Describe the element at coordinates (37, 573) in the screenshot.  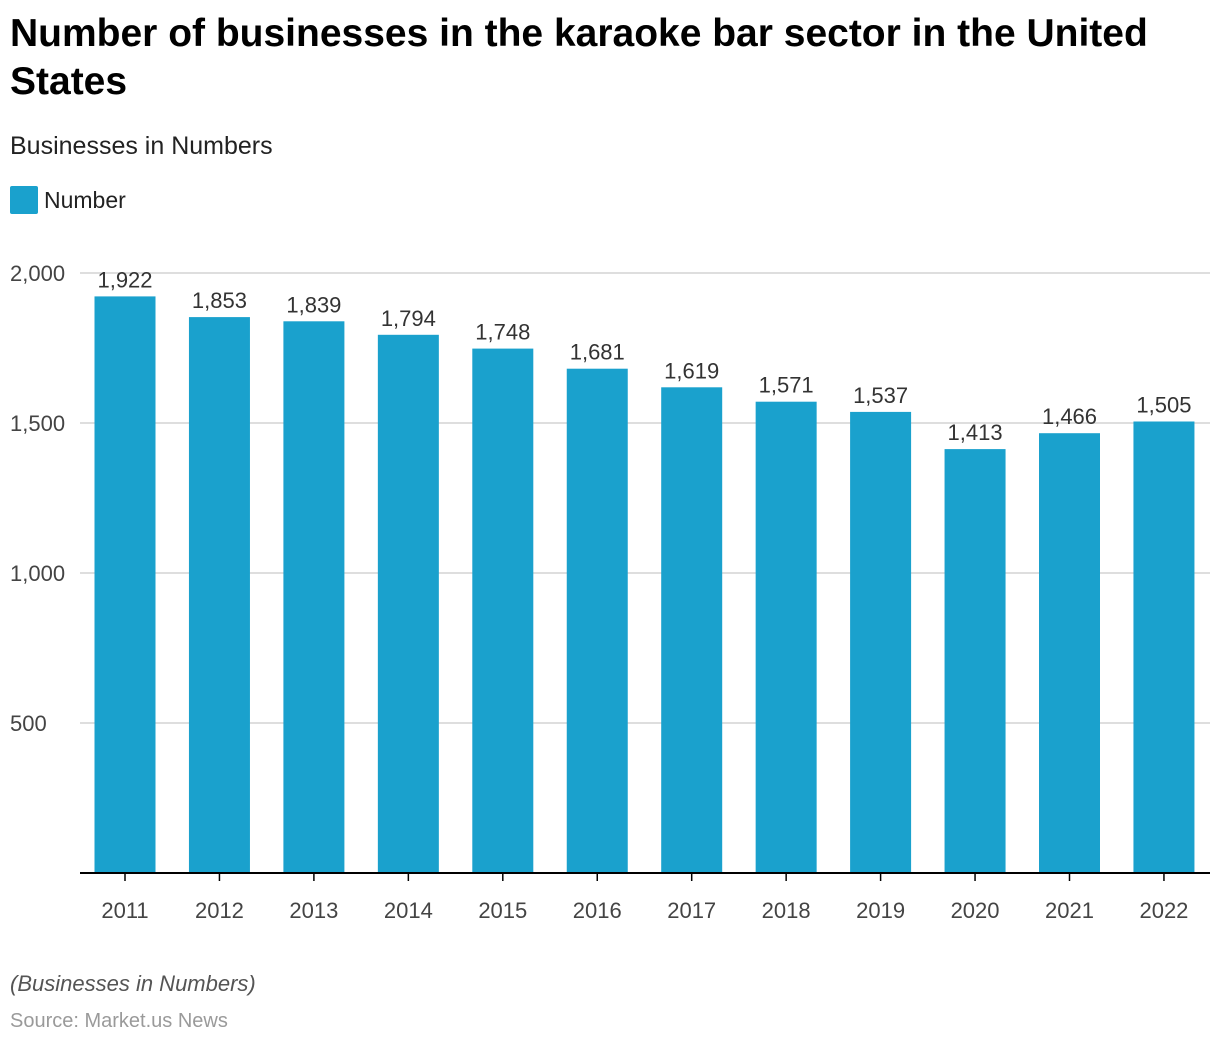
I see `y-tick-label: 1,000` at that location.